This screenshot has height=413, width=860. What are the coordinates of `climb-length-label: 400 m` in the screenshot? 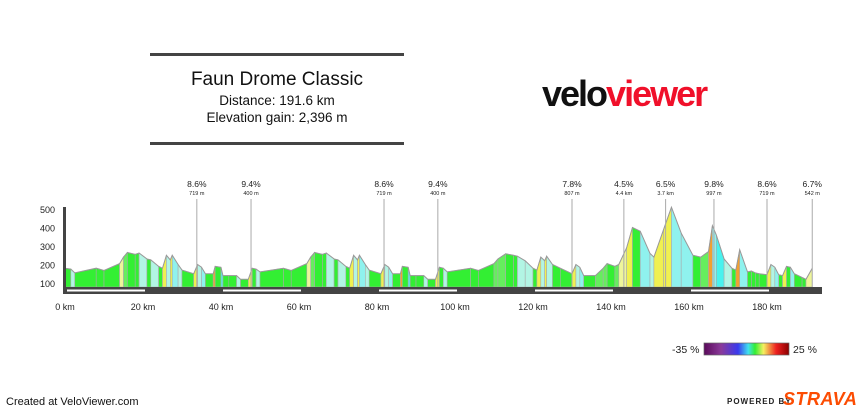 It's located at (438, 194).